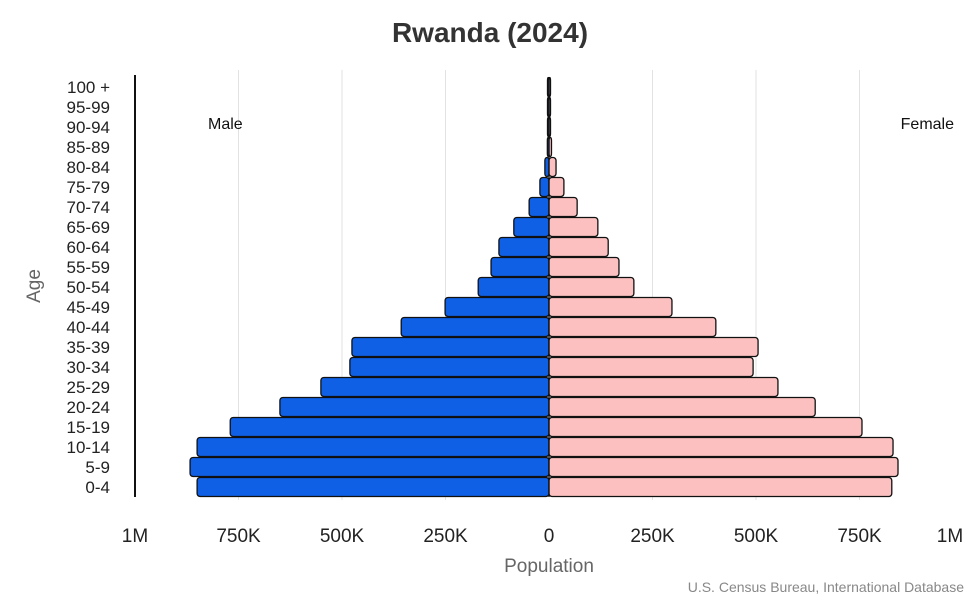 The height and width of the screenshot is (600, 980). I want to click on age-group-label: 45-49, so click(88, 307).